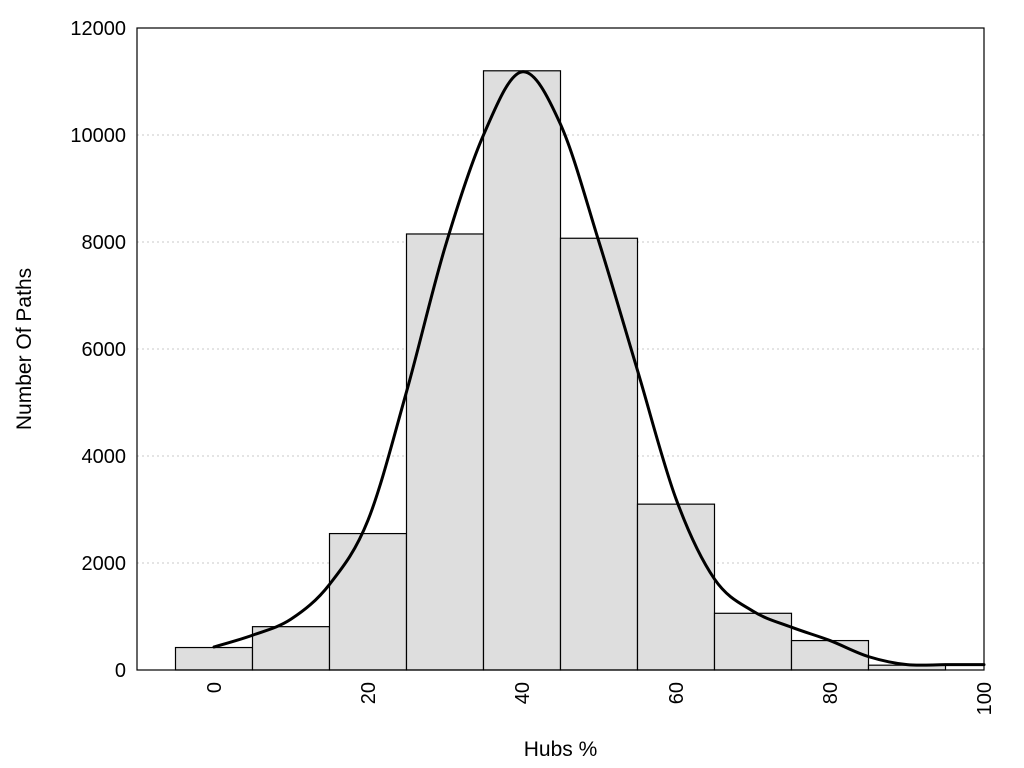 The height and width of the screenshot is (768, 1024). Describe the element at coordinates (561, 749) in the screenshot. I see `x-axis-title: Hubs %` at that location.